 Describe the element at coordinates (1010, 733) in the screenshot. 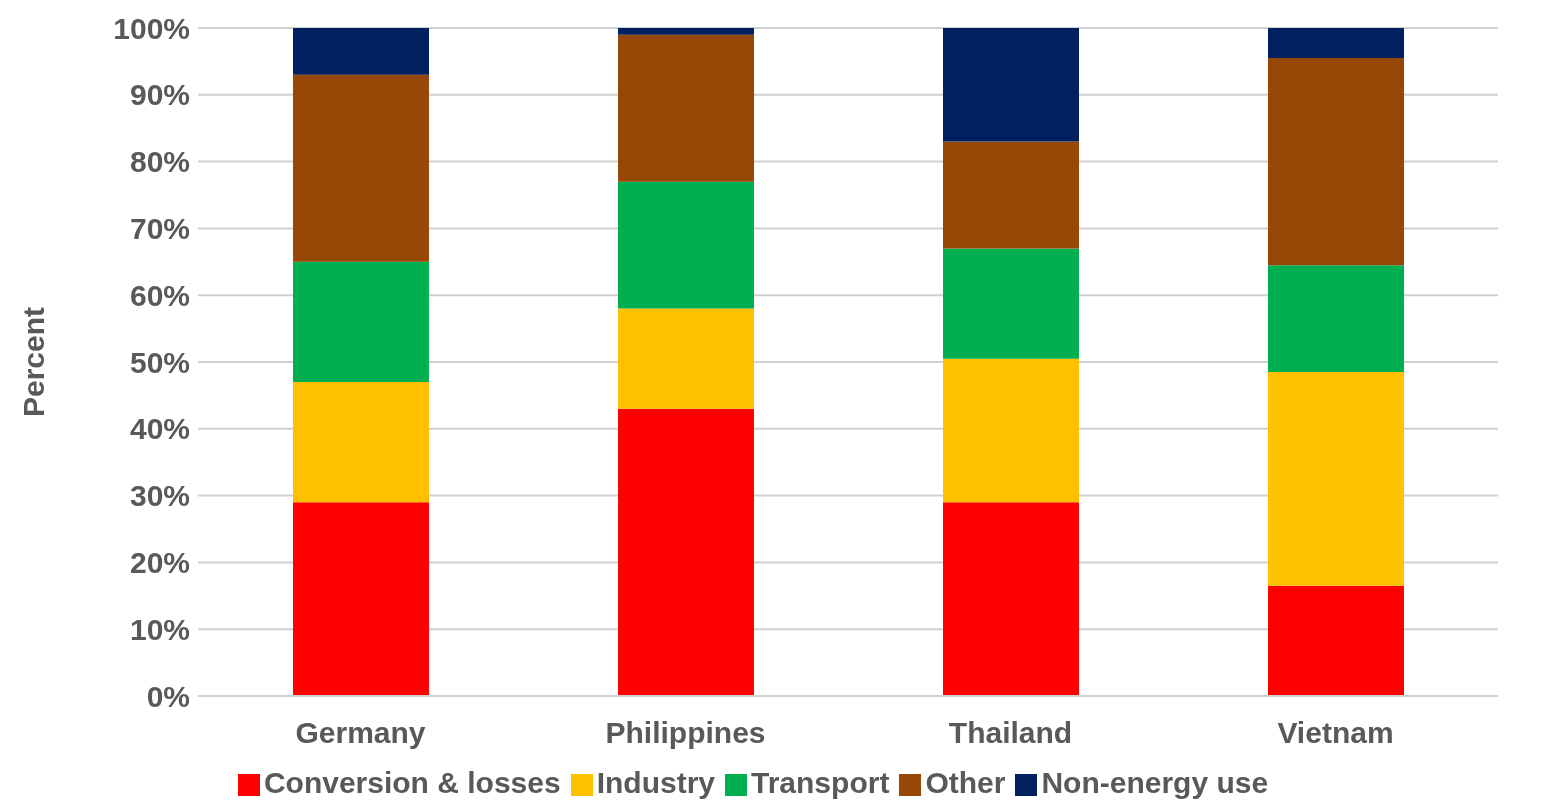

I see `x-tick-label: Thailand` at that location.